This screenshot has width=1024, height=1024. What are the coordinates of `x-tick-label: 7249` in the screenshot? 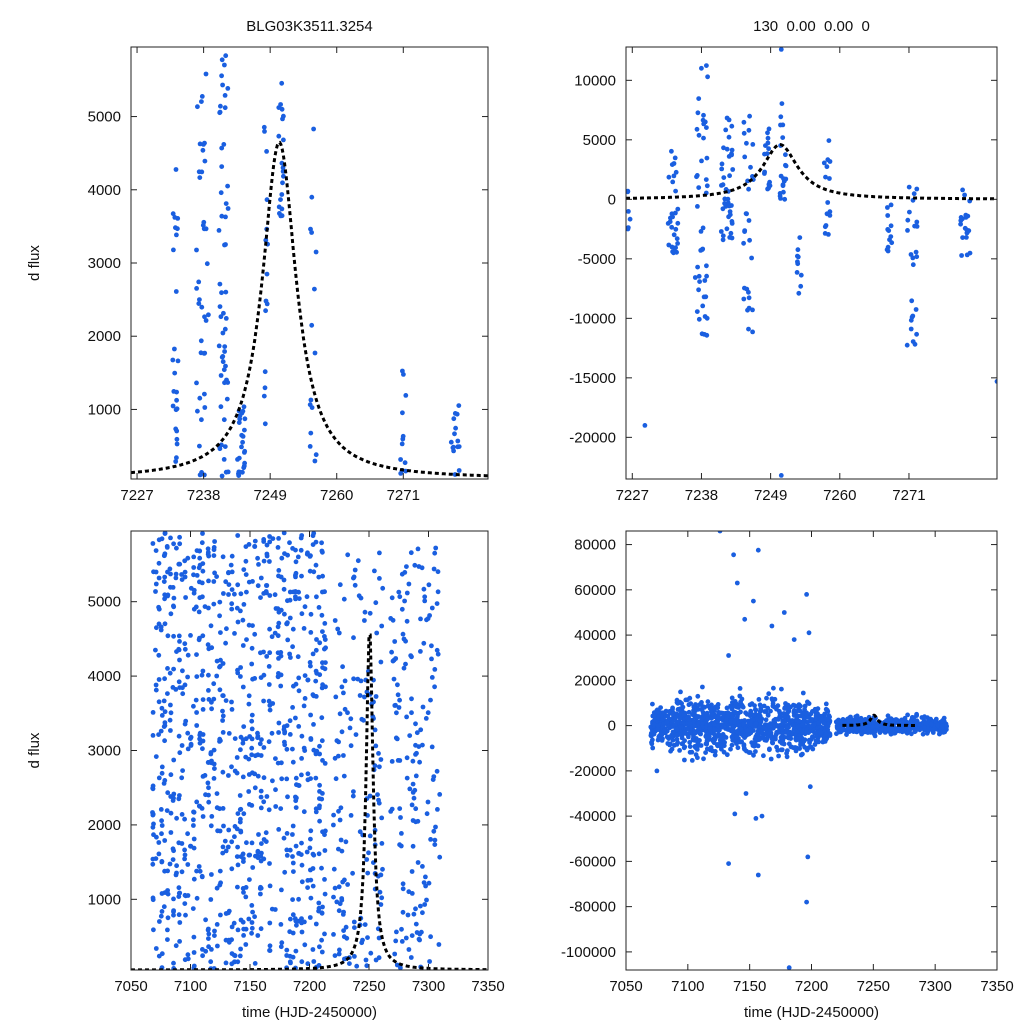 It's located at (269, 495).